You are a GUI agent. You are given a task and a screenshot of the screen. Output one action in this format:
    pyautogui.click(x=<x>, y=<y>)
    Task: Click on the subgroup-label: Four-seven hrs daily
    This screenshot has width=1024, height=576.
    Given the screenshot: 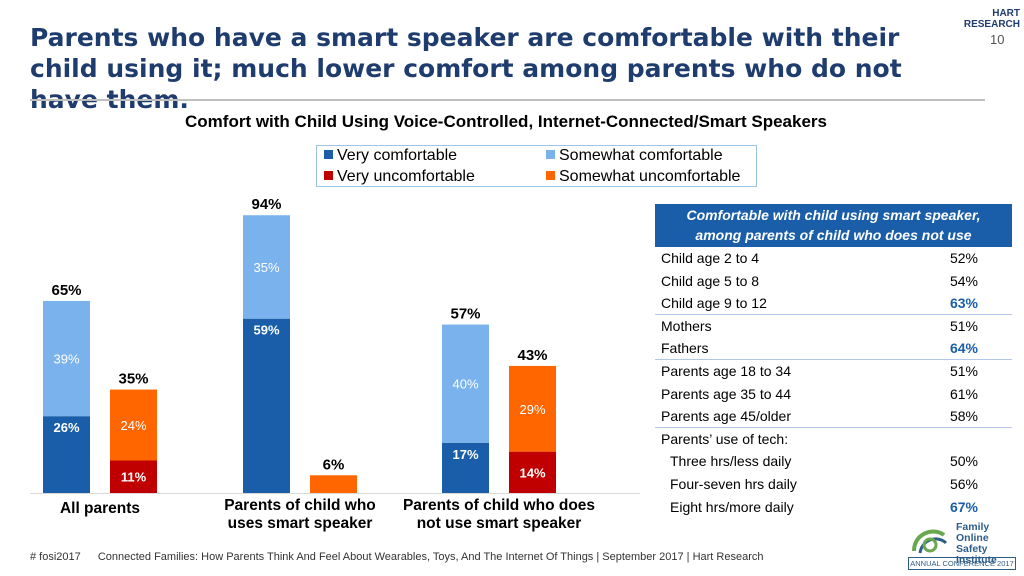 What is the action you would take?
    pyautogui.click(x=733, y=483)
    